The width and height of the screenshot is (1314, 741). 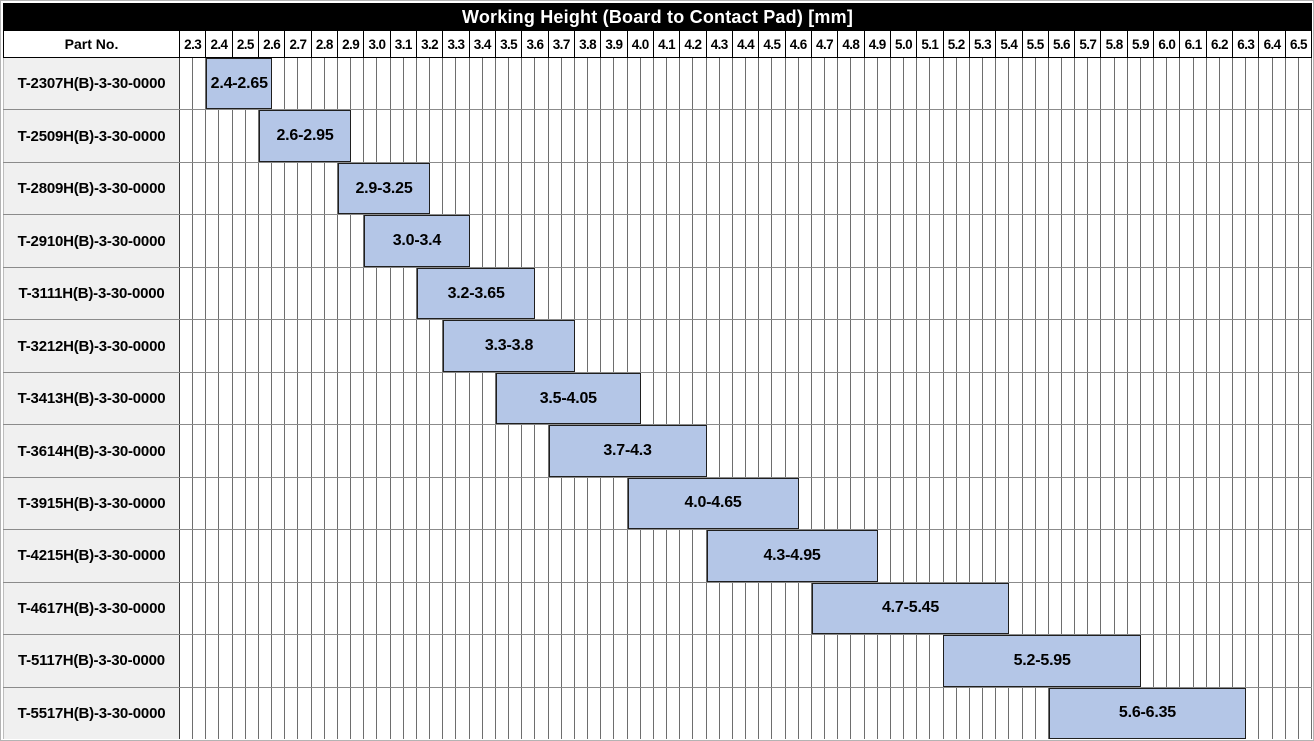 What do you see at coordinates (384, 188) in the screenshot?
I see `range-bar: 2.9-3.25` at bounding box center [384, 188].